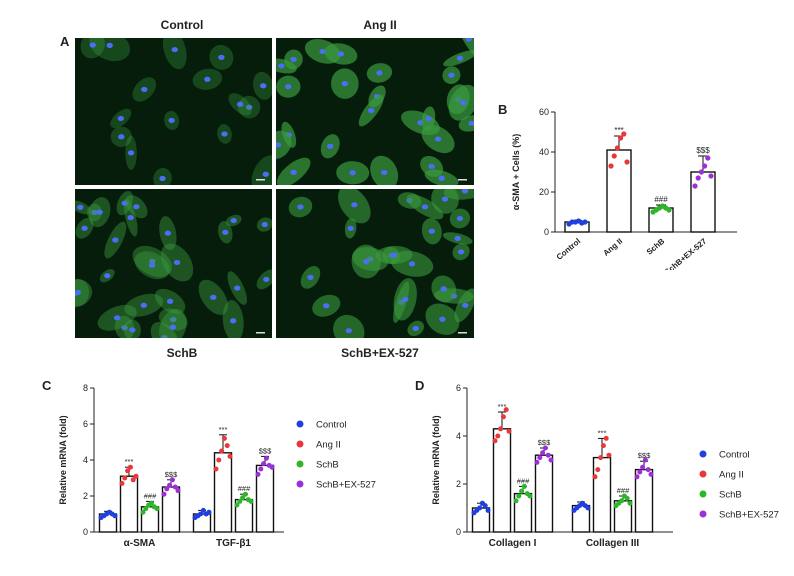 This screenshot has width=794, height=576. Describe the element at coordinates (703, 202) in the screenshot. I see `bar-SchB+EX-527` at that location.